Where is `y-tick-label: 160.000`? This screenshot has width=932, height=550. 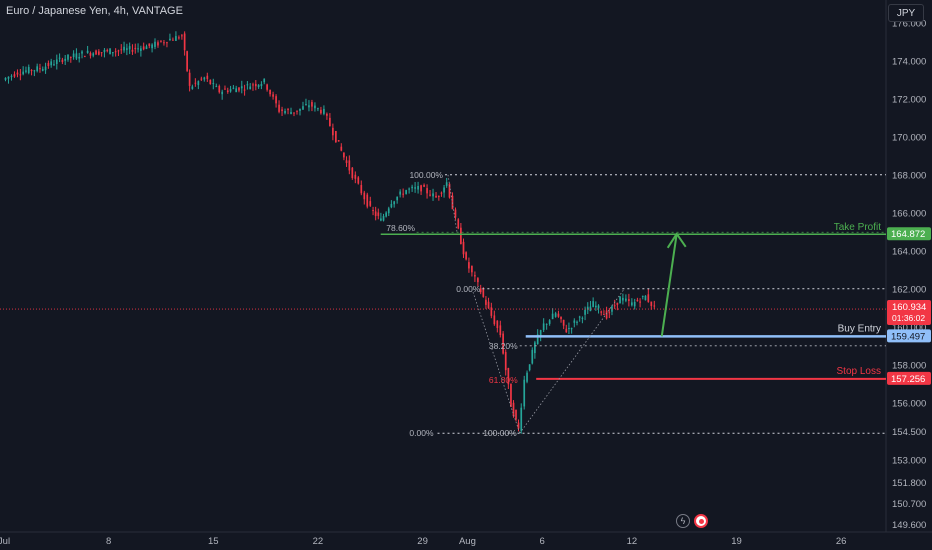 y-tick-label: 160.000 is located at coordinates (909, 327).